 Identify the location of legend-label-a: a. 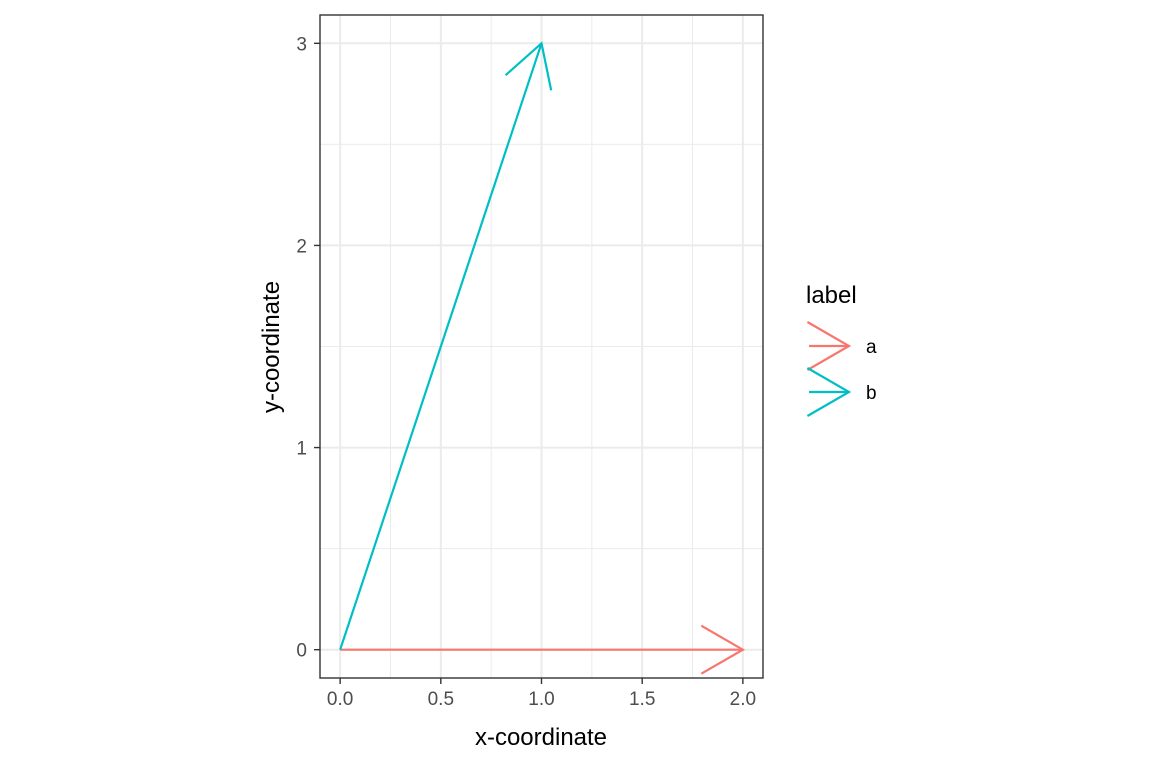
(871, 347).